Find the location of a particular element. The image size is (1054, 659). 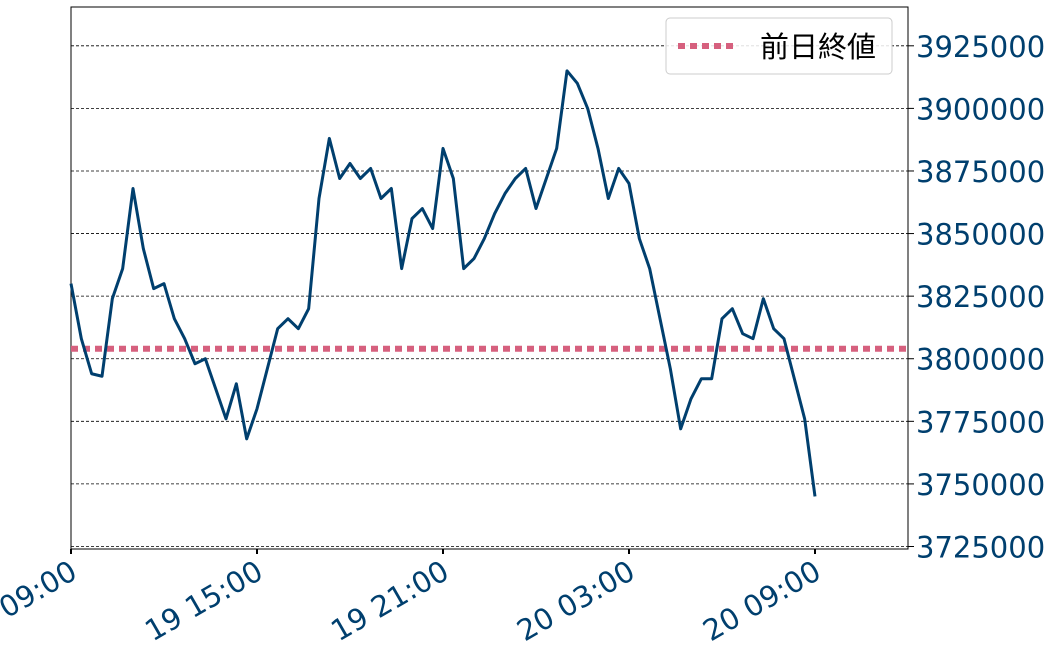

y-tick-label: 3825000 is located at coordinates (980, 297).